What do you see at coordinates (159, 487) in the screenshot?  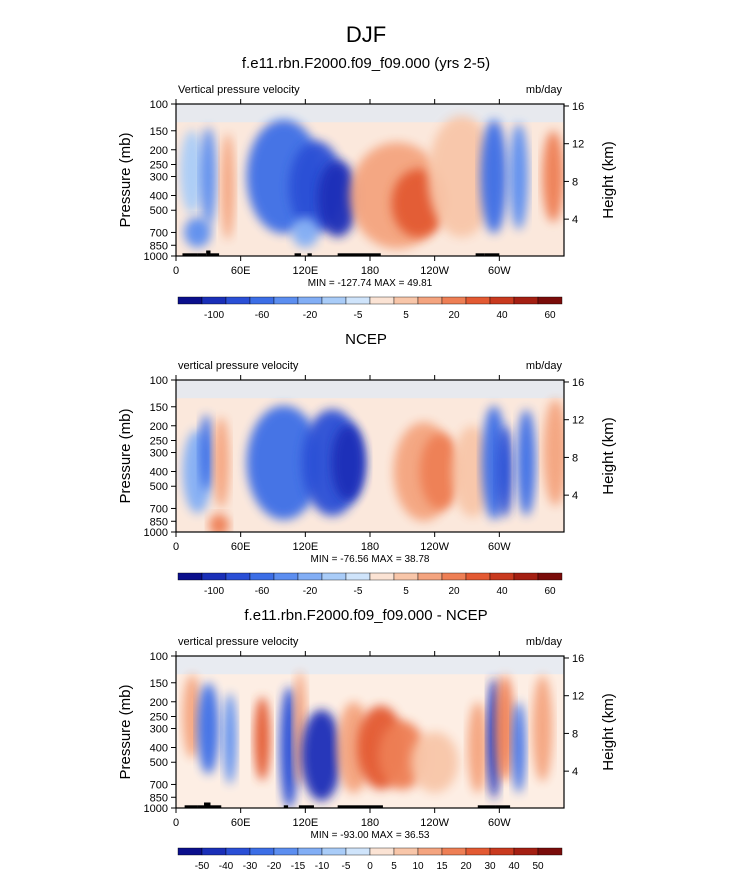 I see `y-tick-label: 500` at bounding box center [159, 487].